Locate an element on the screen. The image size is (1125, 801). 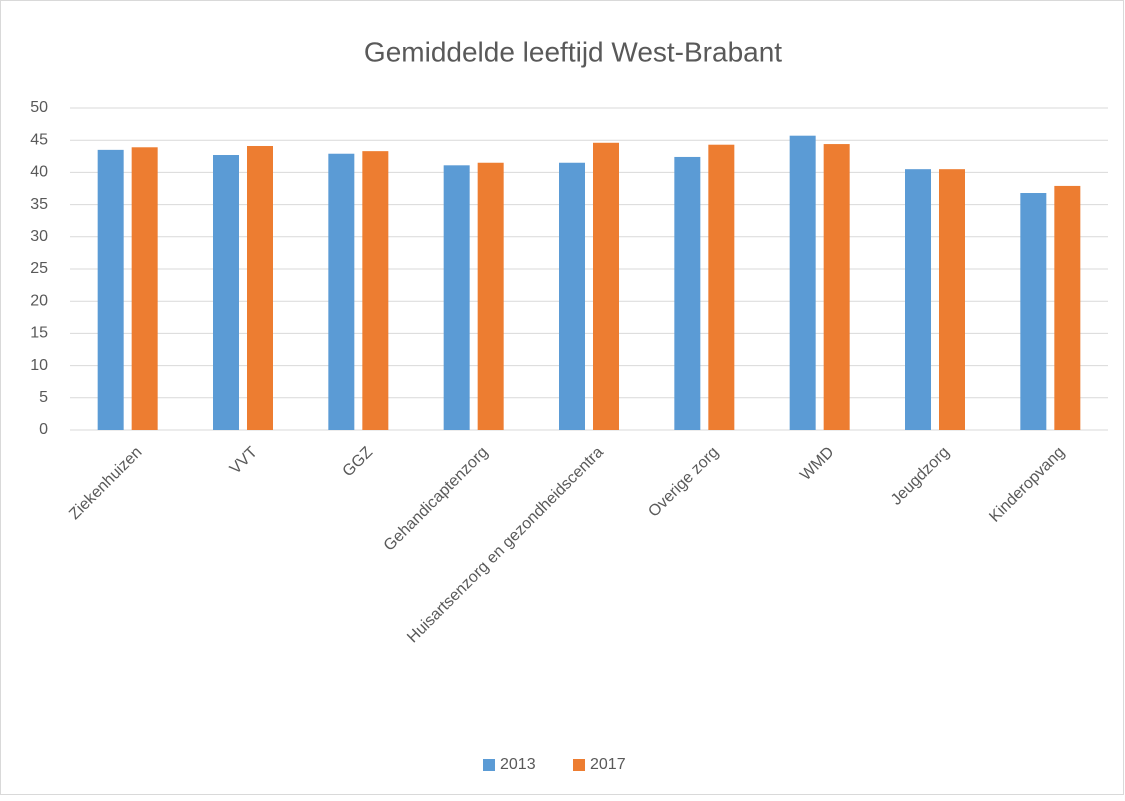
chart-title: Gemiddelde leeftijd West-Brabant is located at coordinates (573, 51).